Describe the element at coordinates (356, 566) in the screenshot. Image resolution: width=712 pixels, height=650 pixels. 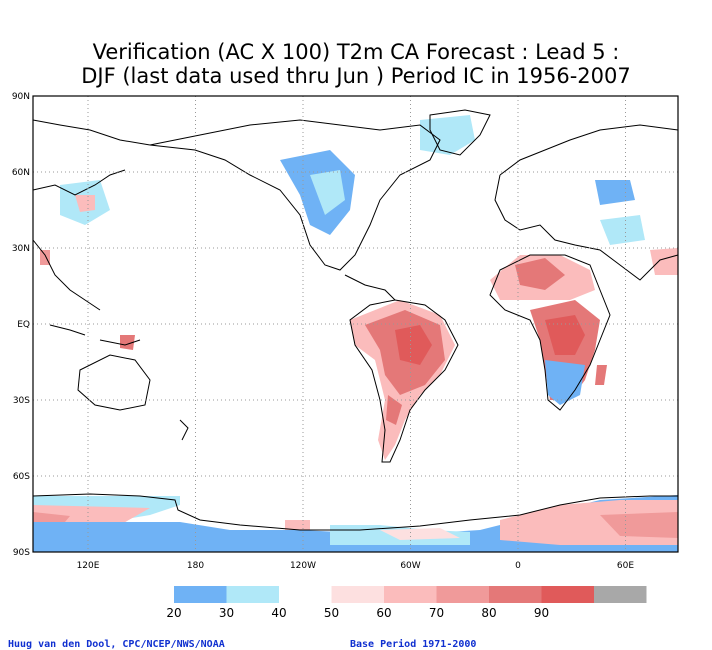
I see `longitude-labels: 120E 180 120W 60W 0 60E` at that location.